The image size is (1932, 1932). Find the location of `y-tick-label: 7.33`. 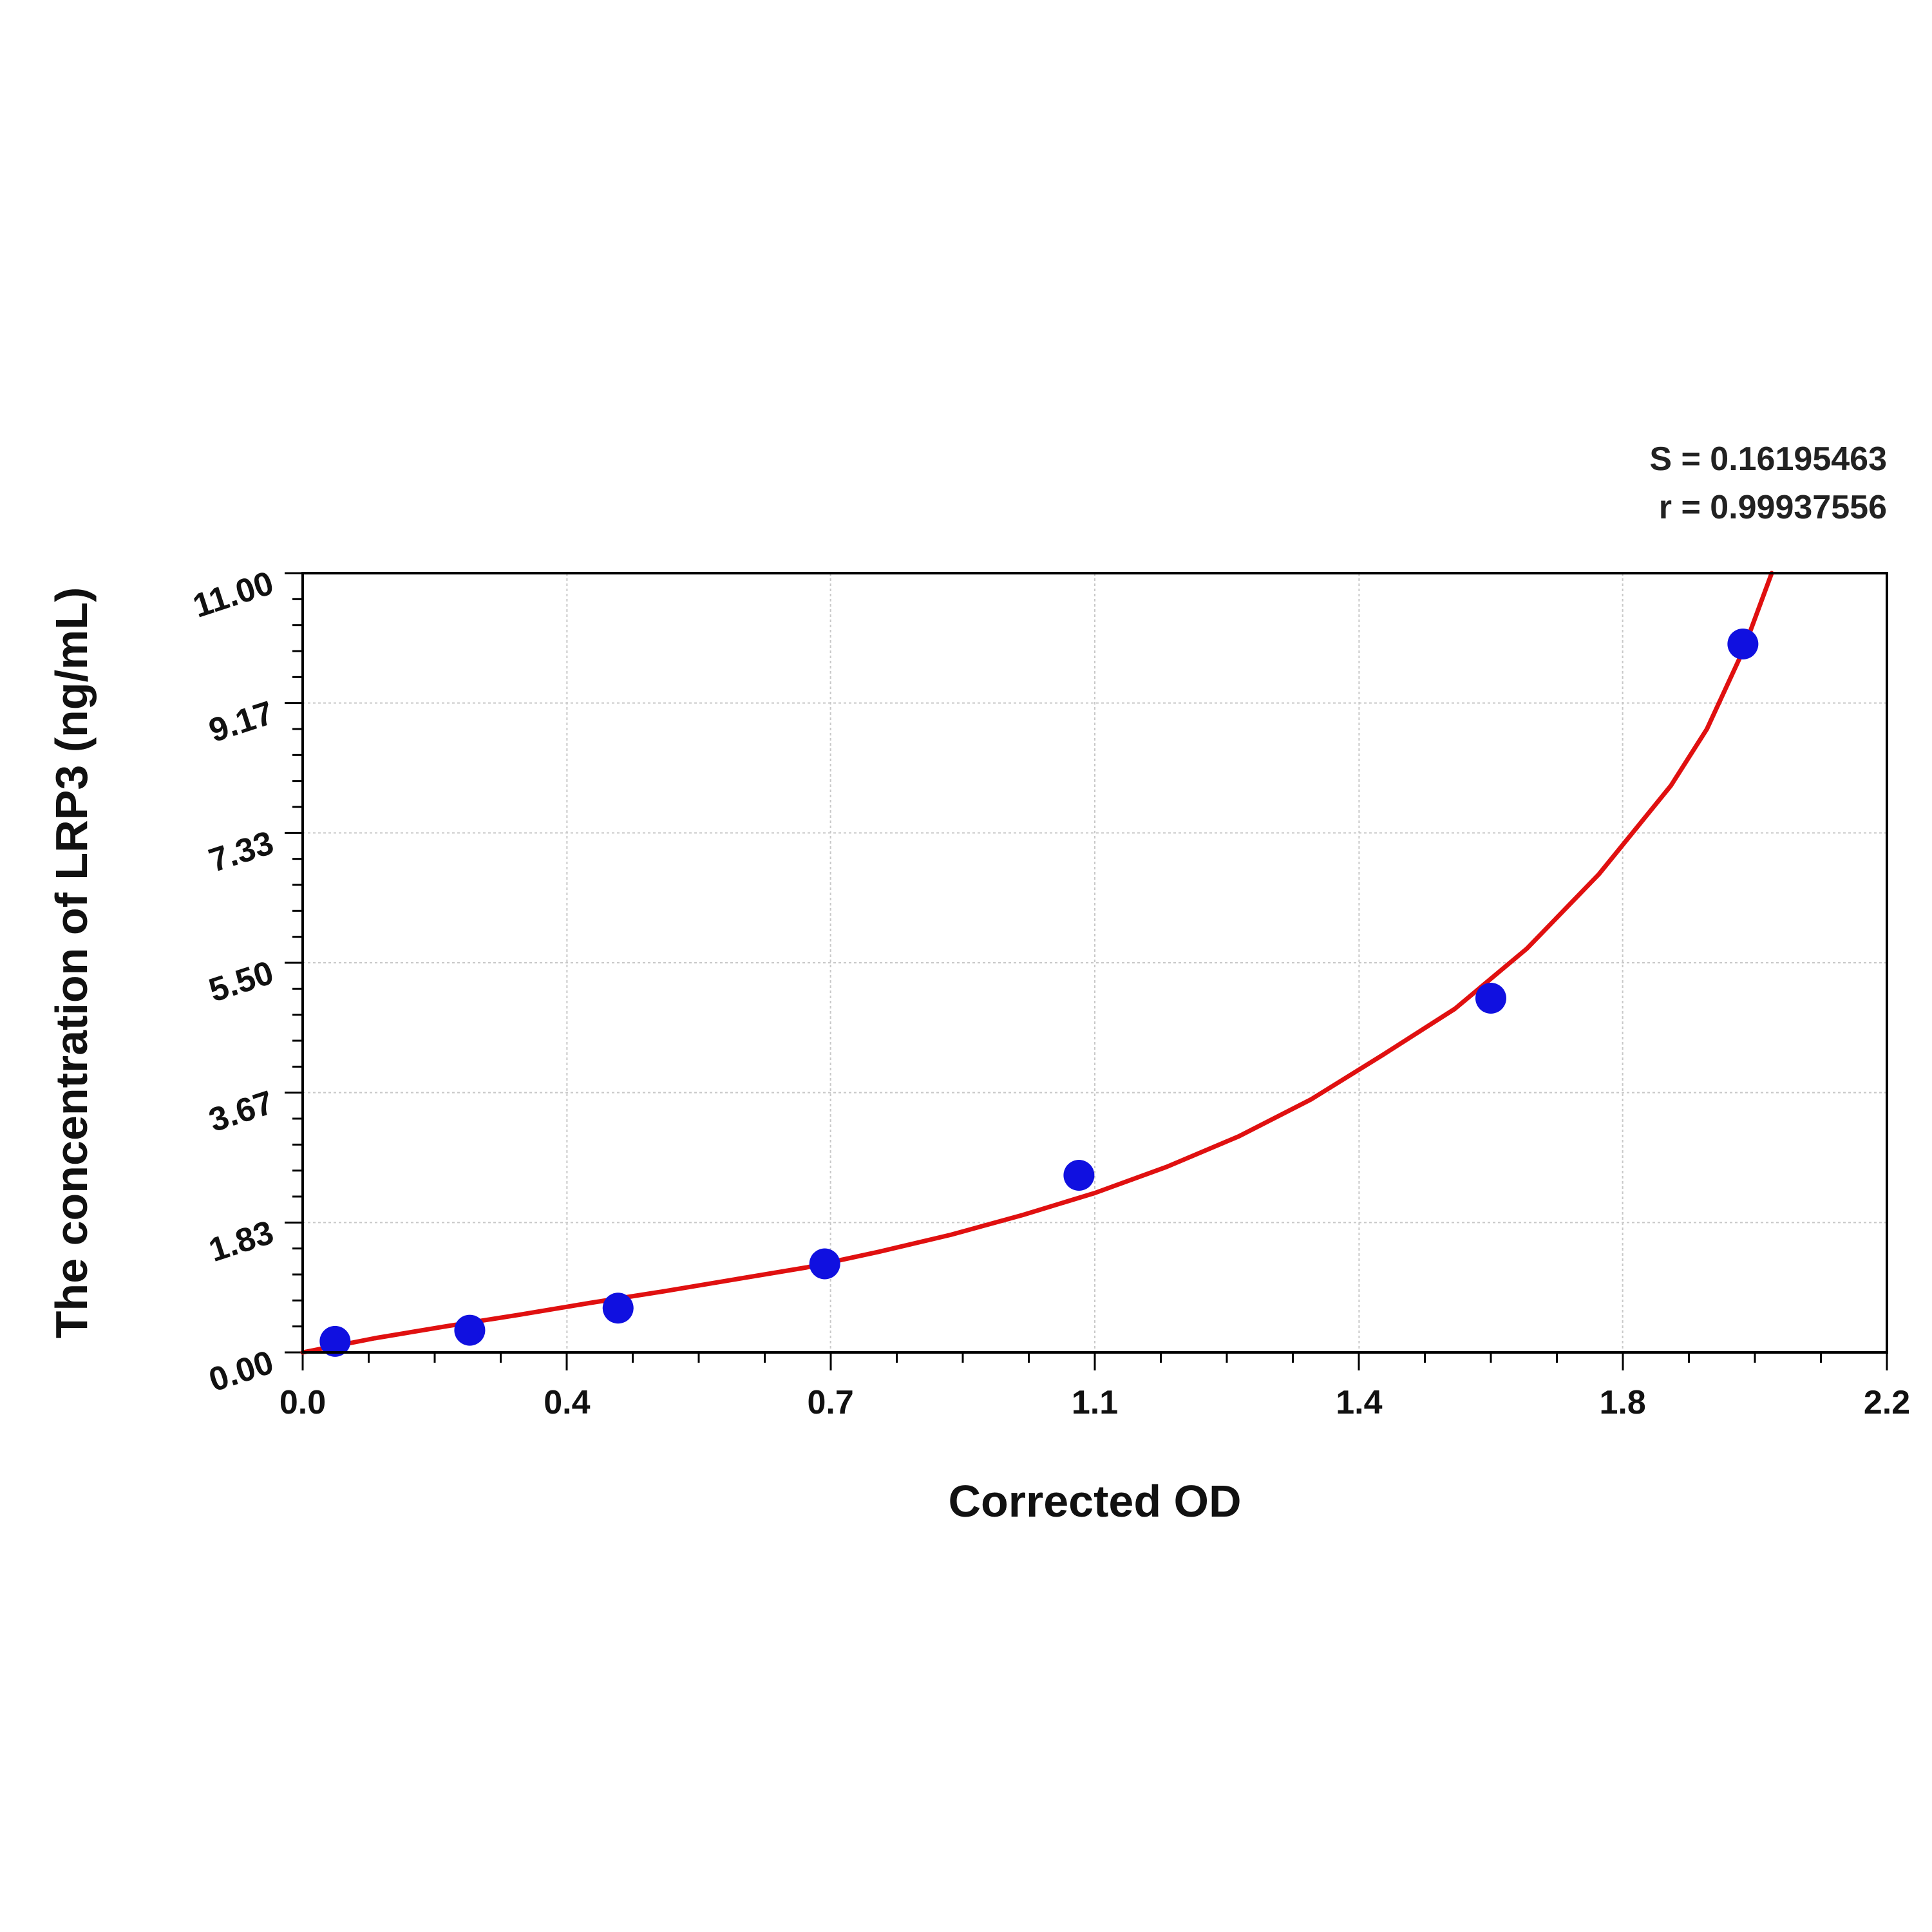

y-tick-label: 7.33 is located at coordinates (241, 852).